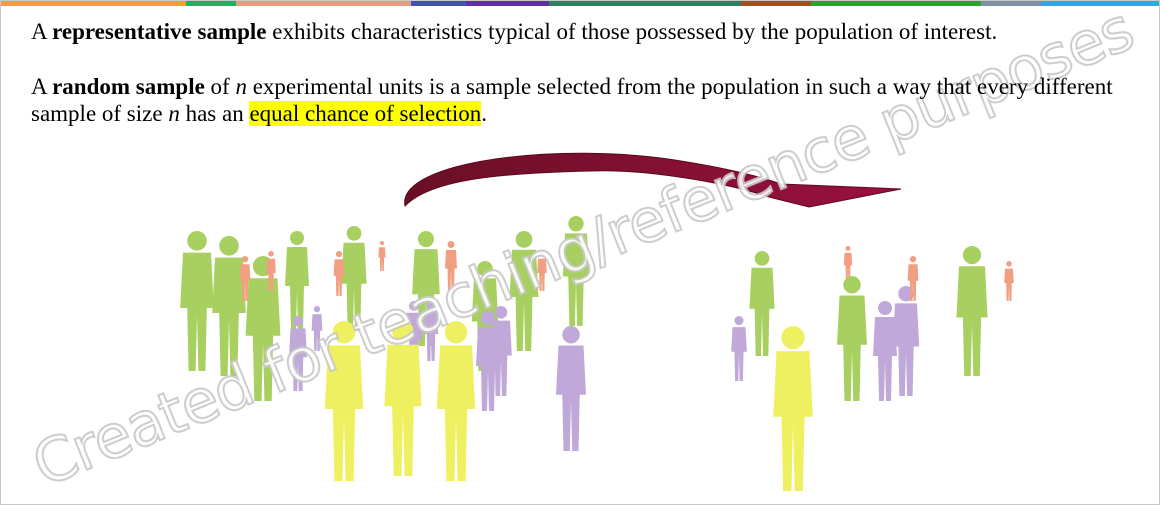 The width and height of the screenshot is (1160, 505). What do you see at coordinates (214, 113) in the screenshot?
I see `text: has an` at bounding box center [214, 113].